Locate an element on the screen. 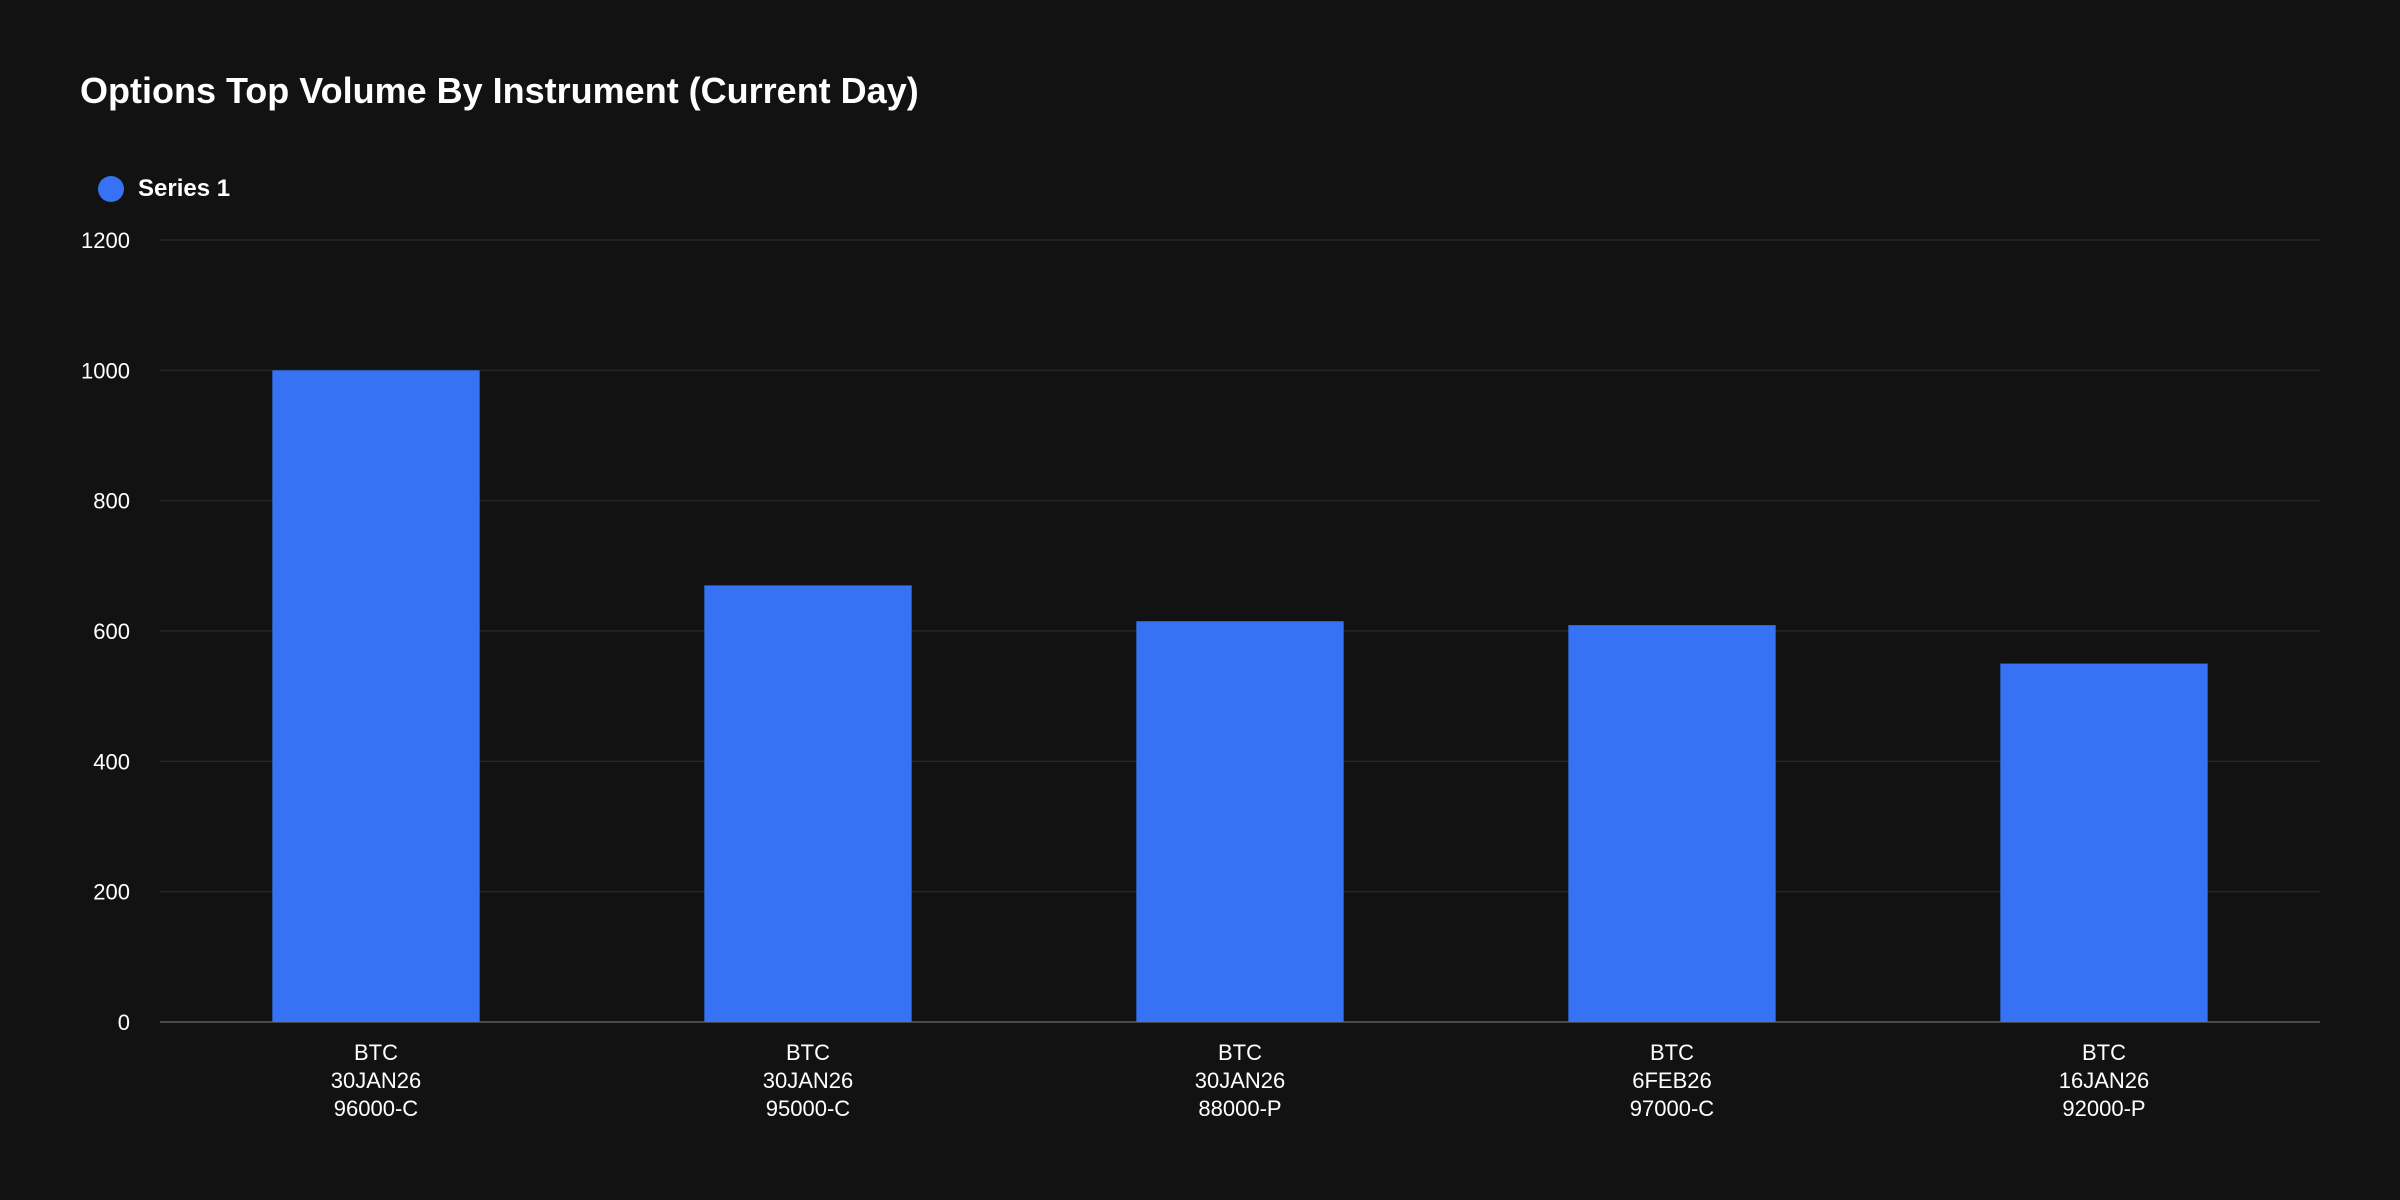 This screenshot has height=1200, width=2400. y-tick-label-800: 800 is located at coordinates (111, 501).